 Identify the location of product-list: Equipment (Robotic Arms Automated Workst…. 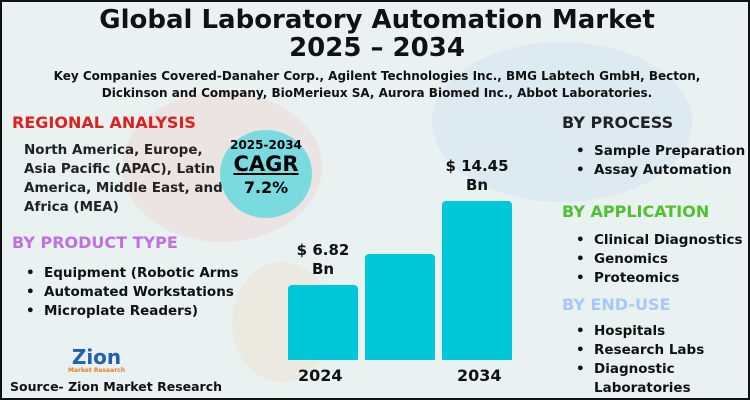
(130, 292).